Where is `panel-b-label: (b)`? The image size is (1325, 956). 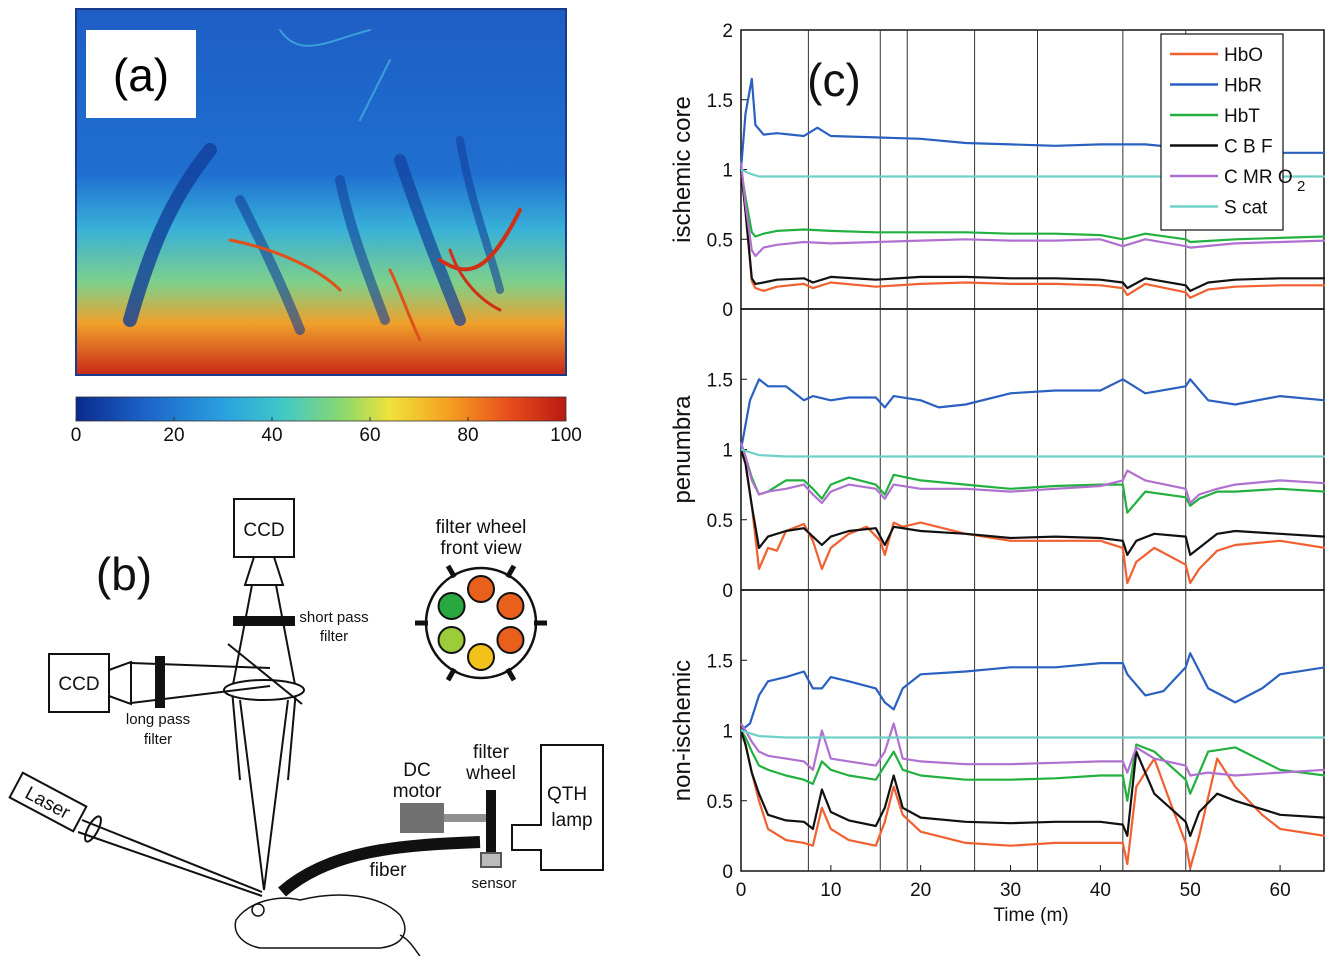
panel-b-label: (b) is located at coordinates (124, 574).